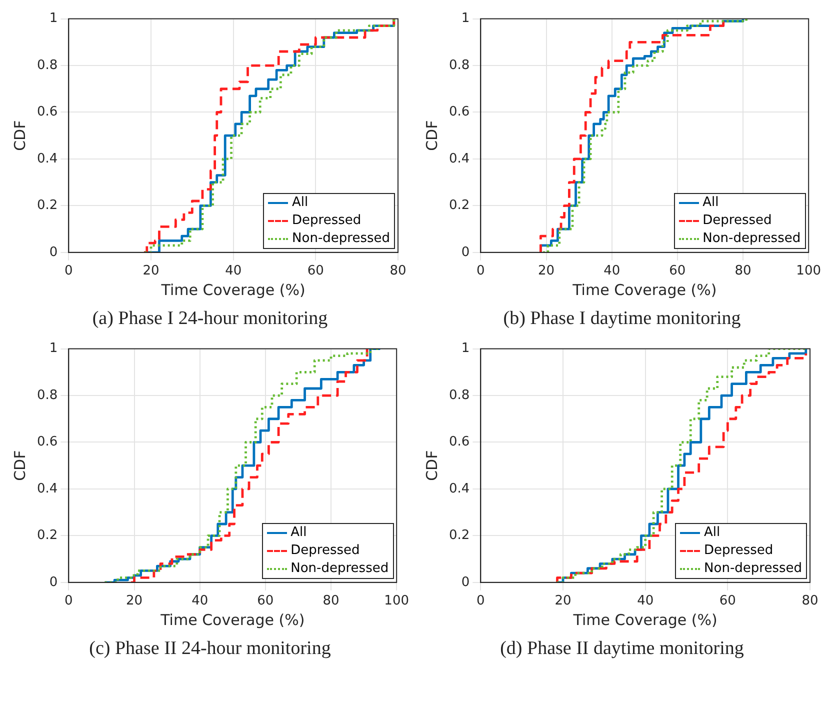 This screenshot has width=824, height=713. What do you see at coordinates (210, 319) in the screenshot?
I see `text: (a) Phase I 24-hour monitoring` at bounding box center [210, 319].